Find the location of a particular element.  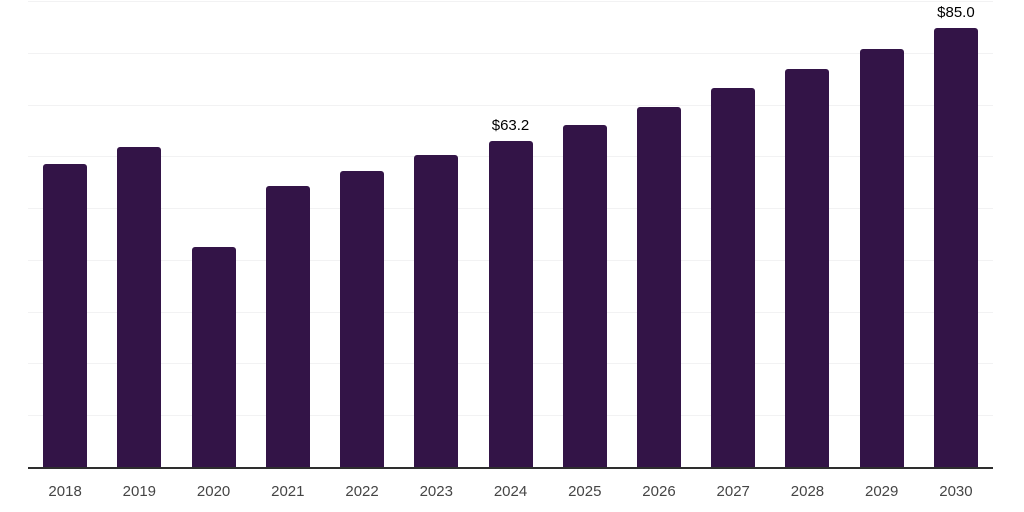

bar-2030 is located at coordinates (955, 247).